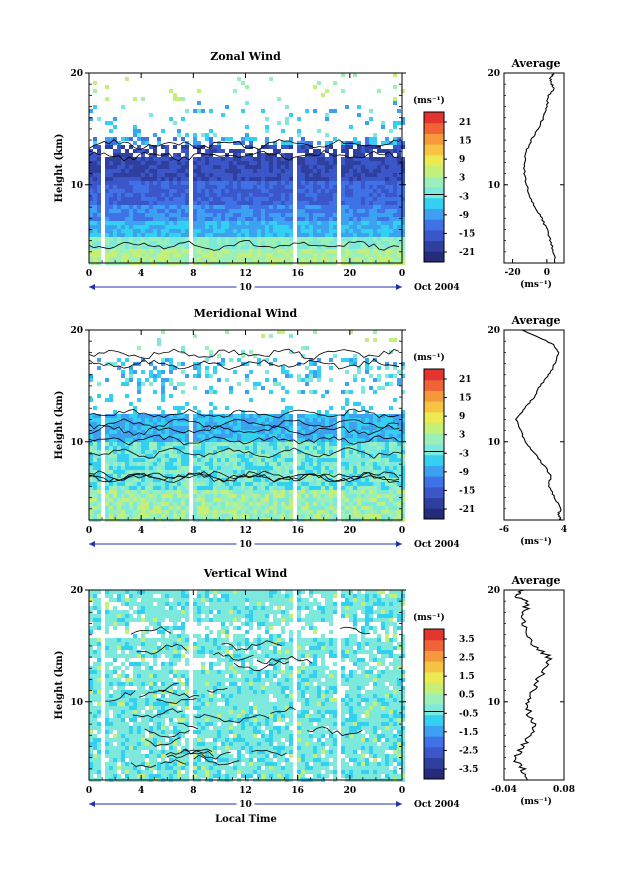 The image size is (620, 873). What do you see at coordinates (350, 274) in the screenshot?
I see `x-tick-label: 20` at bounding box center [350, 274].